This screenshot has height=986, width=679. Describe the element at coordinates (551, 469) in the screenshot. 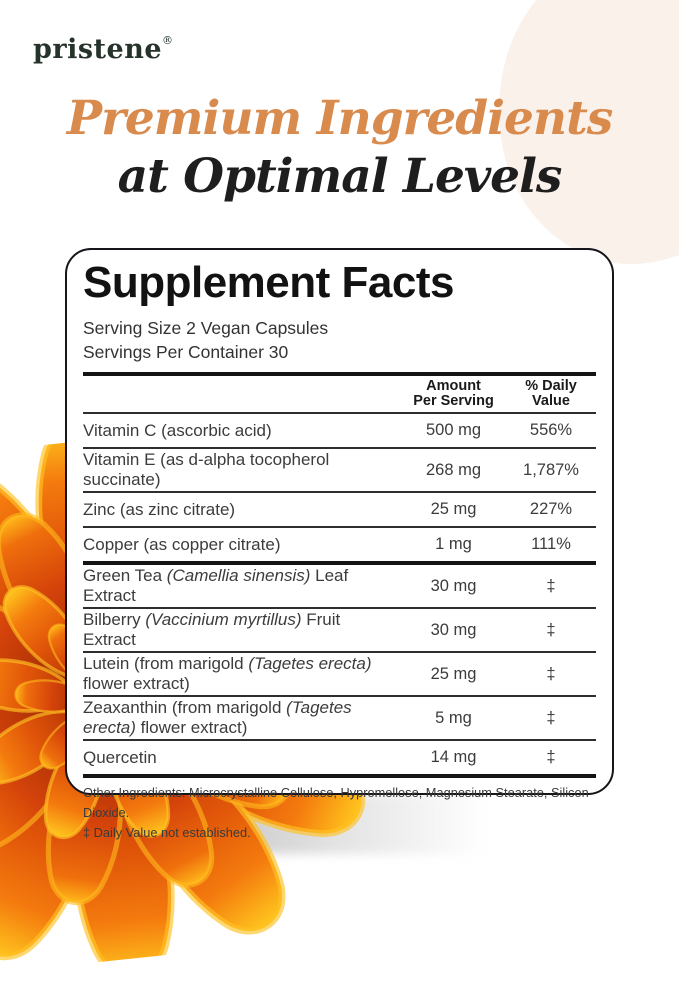

I see `daily-value-value: 1,787%` at that location.